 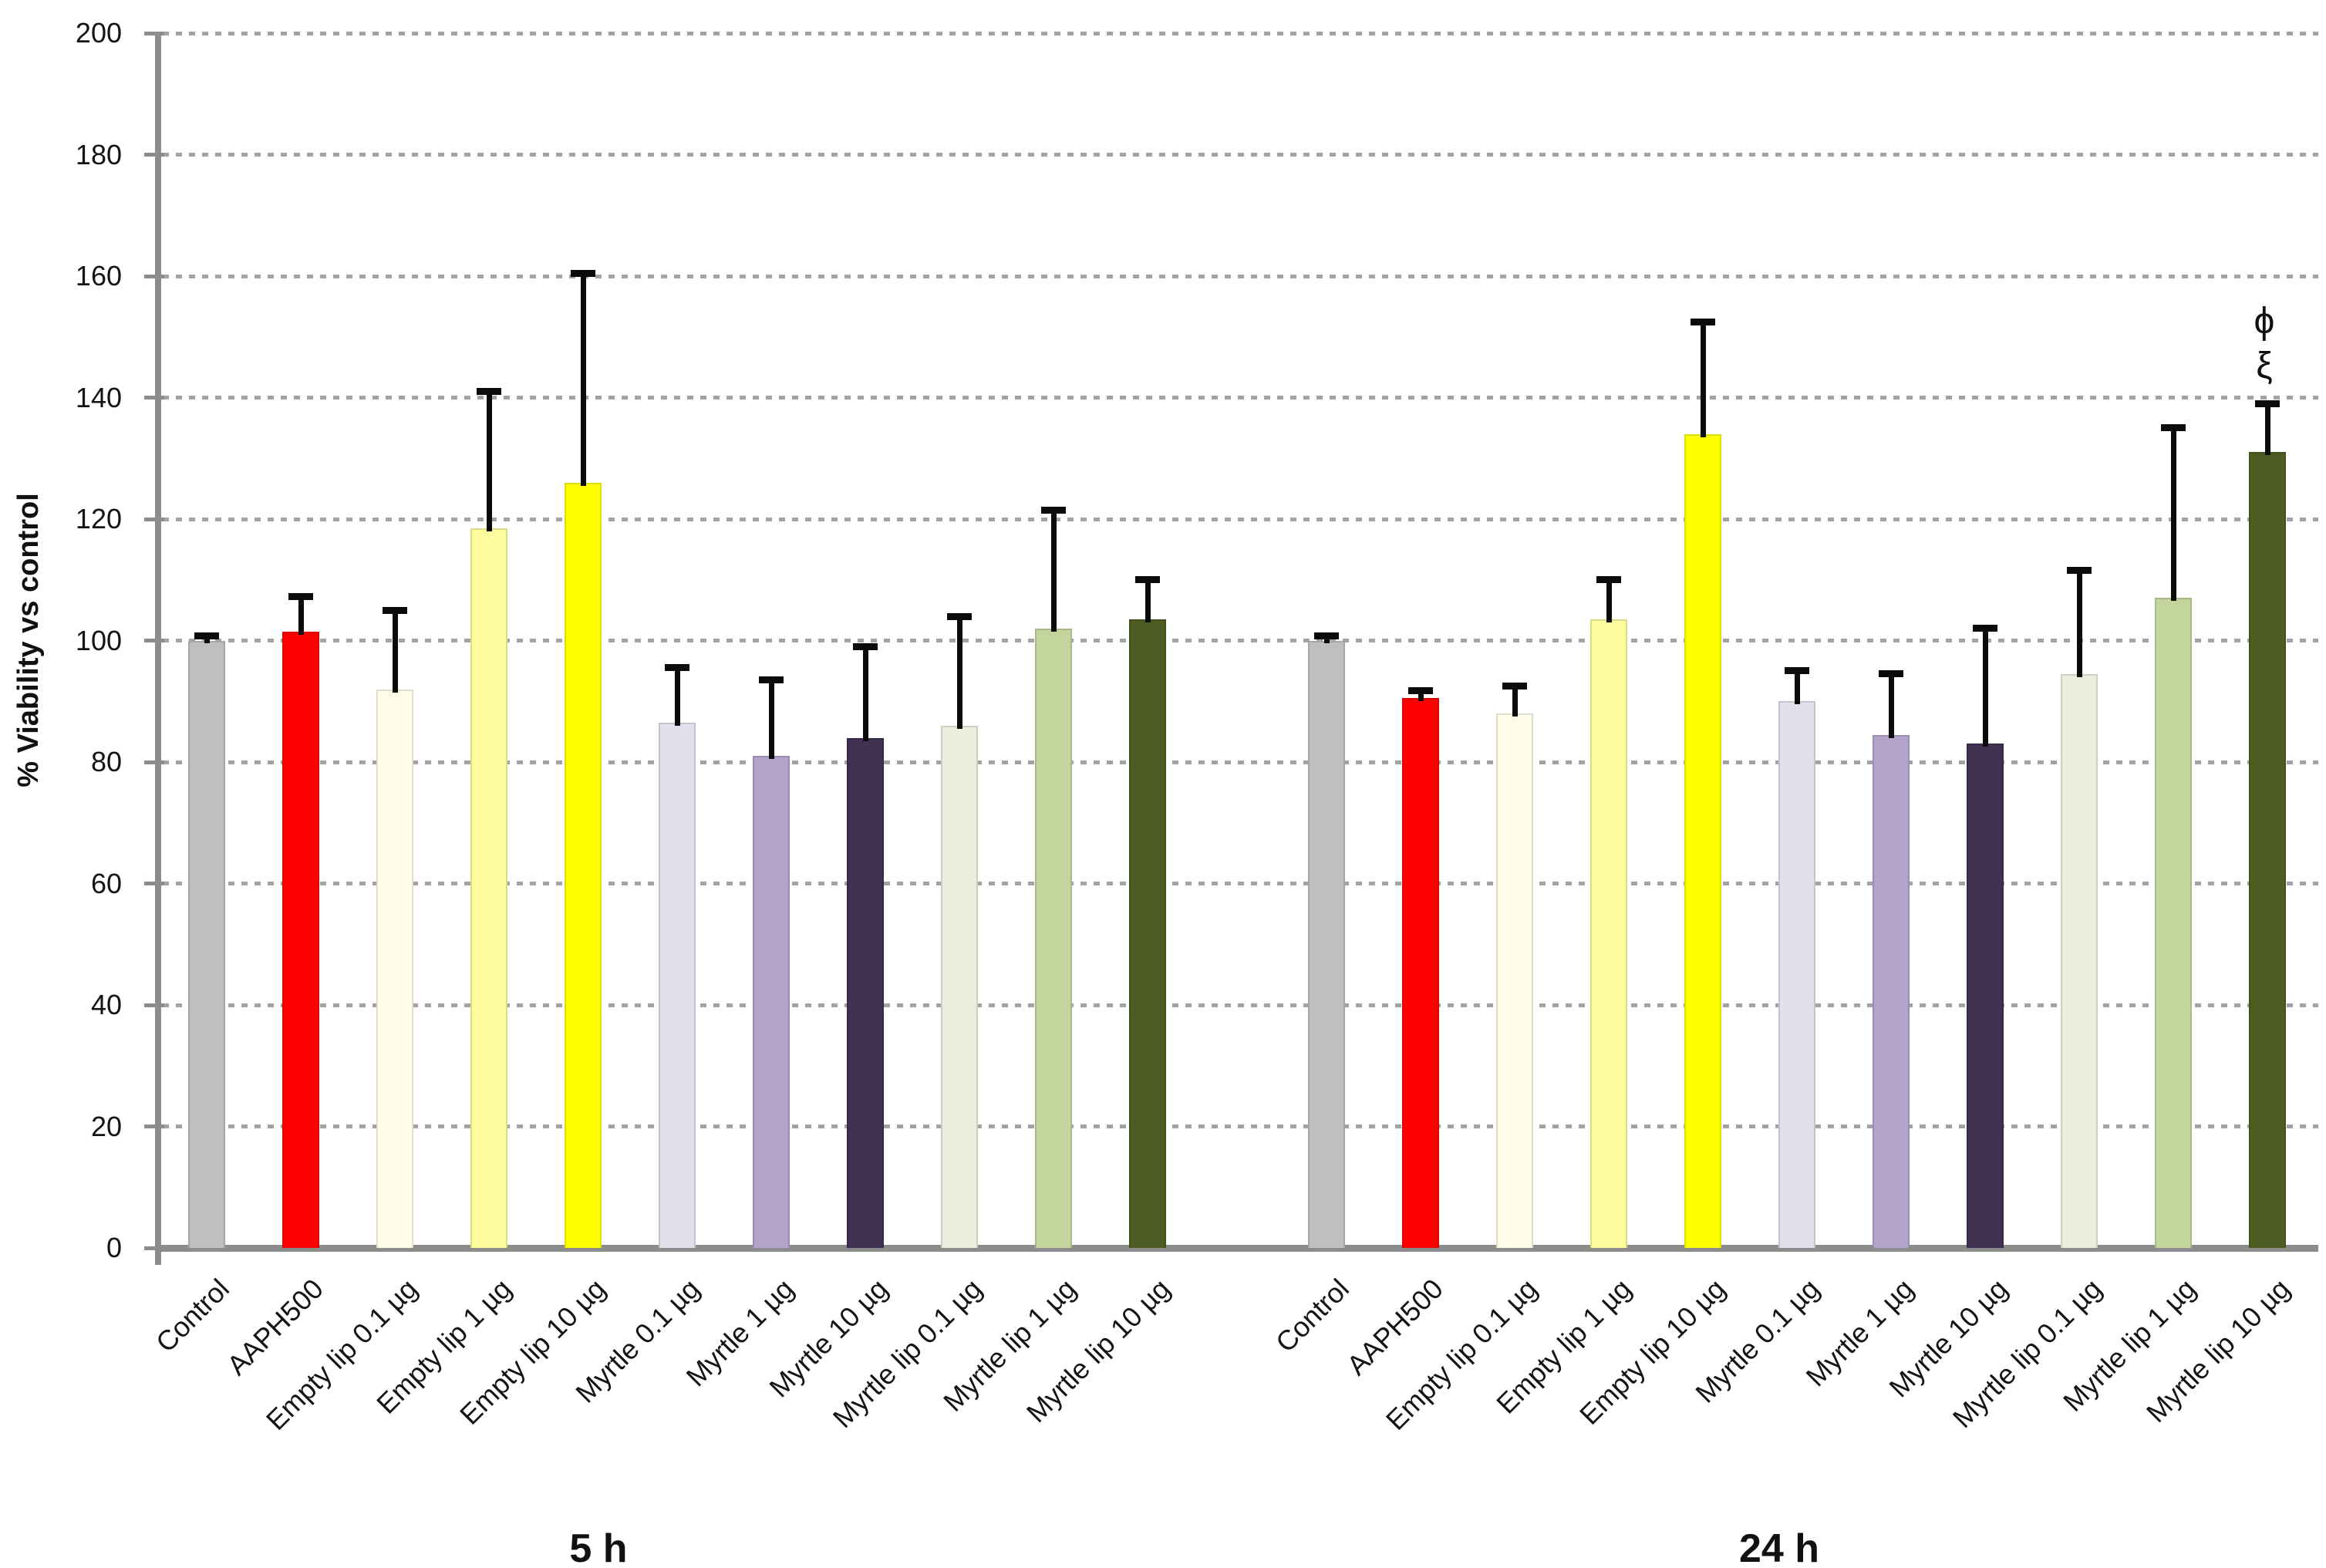 What do you see at coordinates (2265, 322) in the screenshot?
I see `phi-symbol: ϕ` at bounding box center [2265, 322].